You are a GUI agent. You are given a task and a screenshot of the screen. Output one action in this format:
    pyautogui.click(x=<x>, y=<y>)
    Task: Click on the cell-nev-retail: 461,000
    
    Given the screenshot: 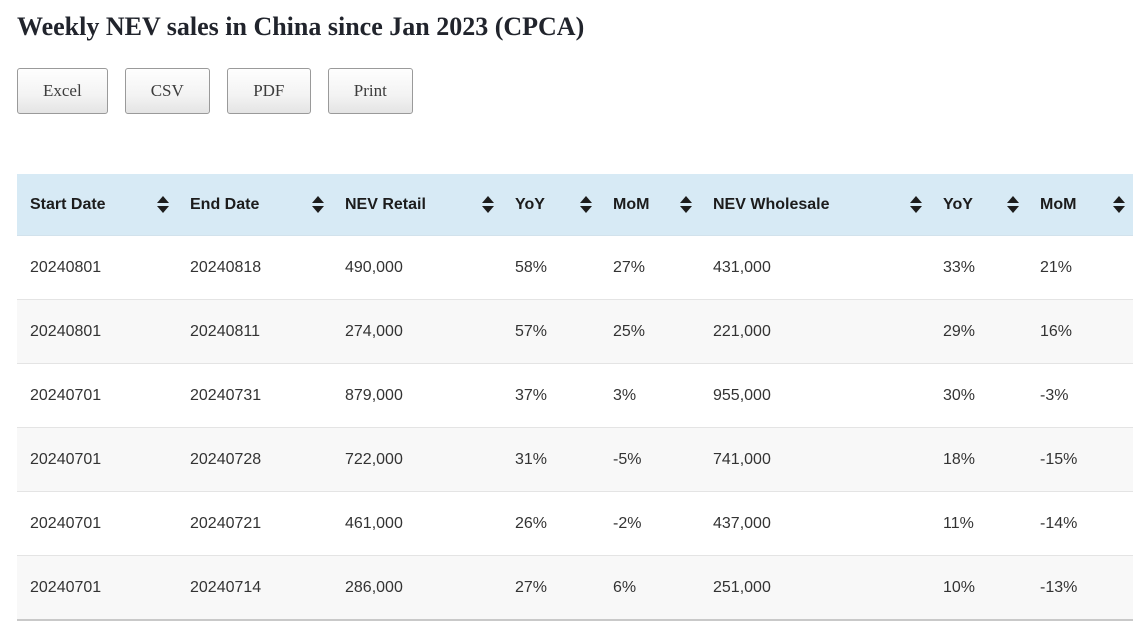 What is the action you would take?
    pyautogui.click(x=417, y=523)
    